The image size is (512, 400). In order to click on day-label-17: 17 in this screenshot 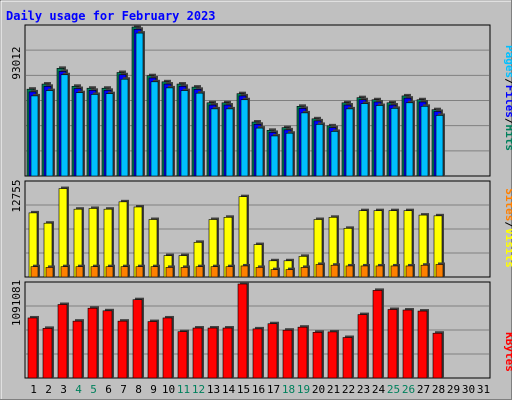, I will do `click(273, 389)`.